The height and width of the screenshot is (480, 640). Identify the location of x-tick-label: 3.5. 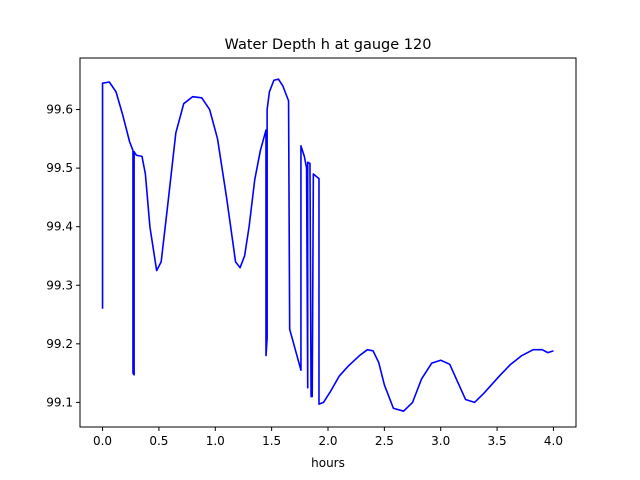
(497, 441).